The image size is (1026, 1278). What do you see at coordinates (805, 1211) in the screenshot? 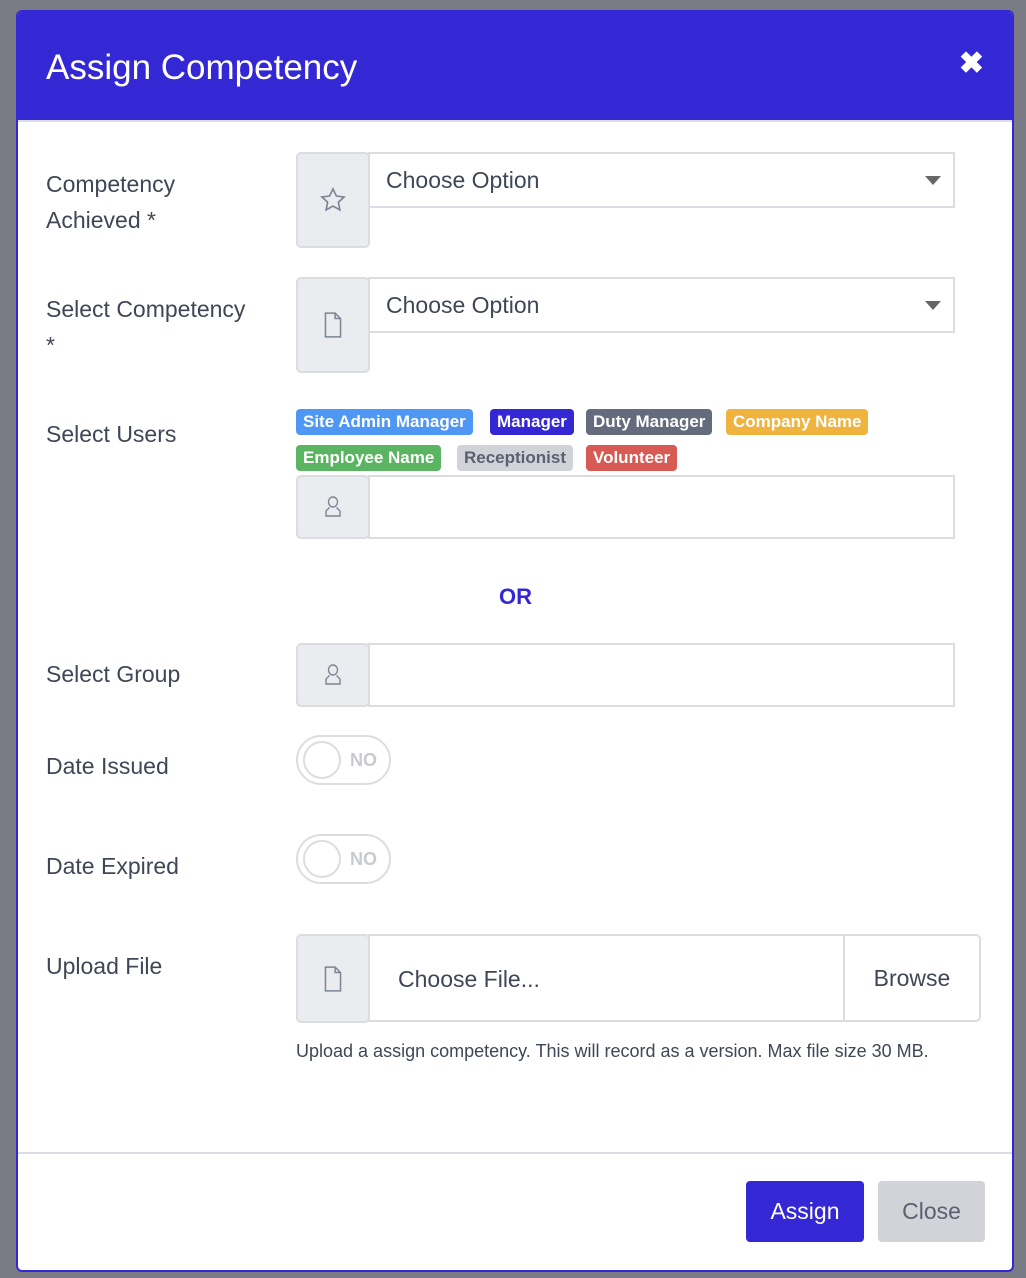
I see `assign-button: Assign` at bounding box center [805, 1211].